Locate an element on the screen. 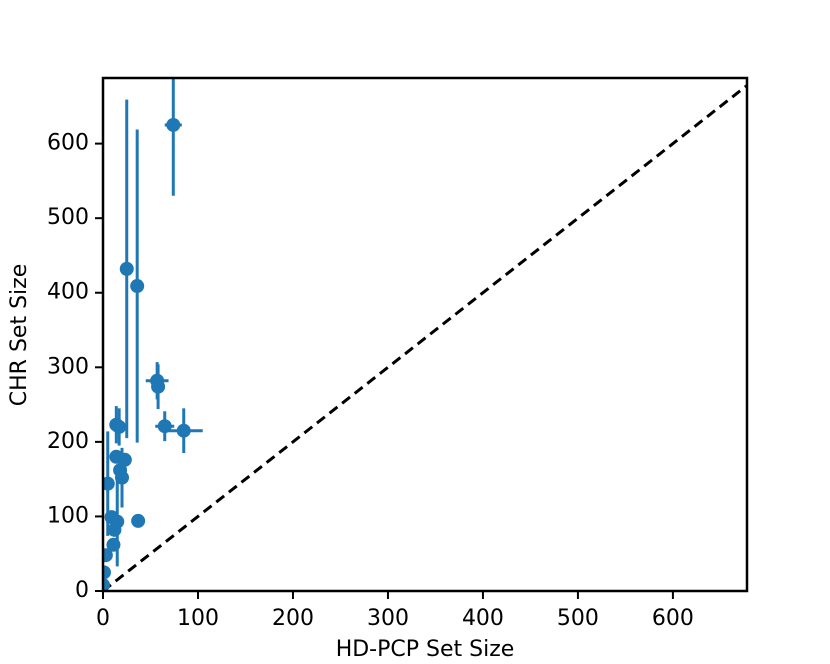 The image size is (830, 664). x-tick-label: 300 is located at coordinates (388, 618).